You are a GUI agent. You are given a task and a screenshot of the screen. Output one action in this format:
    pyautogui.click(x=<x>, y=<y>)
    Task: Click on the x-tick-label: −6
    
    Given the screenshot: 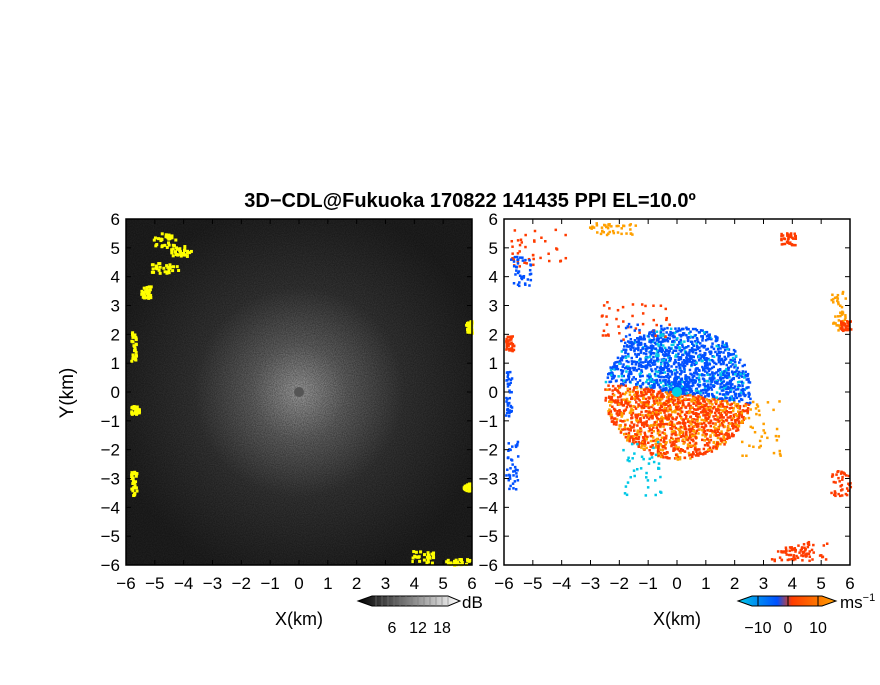 What is the action you would take?
    pyautogui.click(x=125, y=583)
    